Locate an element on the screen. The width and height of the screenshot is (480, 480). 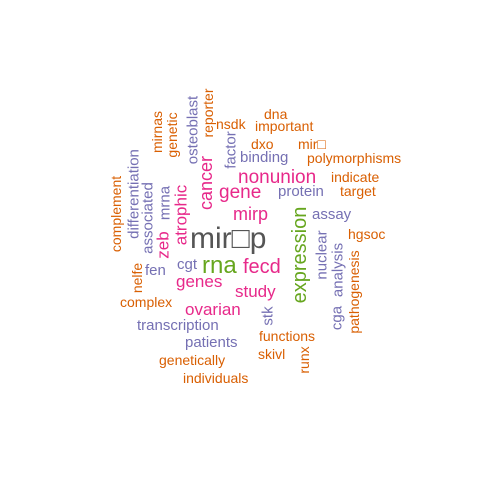
word-osteoblast: osteoblast is located at coordinates (193, 130).